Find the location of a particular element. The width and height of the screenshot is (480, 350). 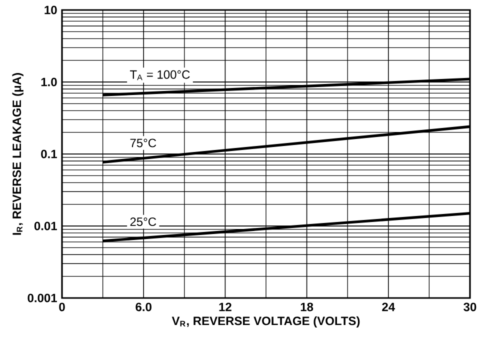

x-tick-label: 12 is located at coordinates (225, 307).